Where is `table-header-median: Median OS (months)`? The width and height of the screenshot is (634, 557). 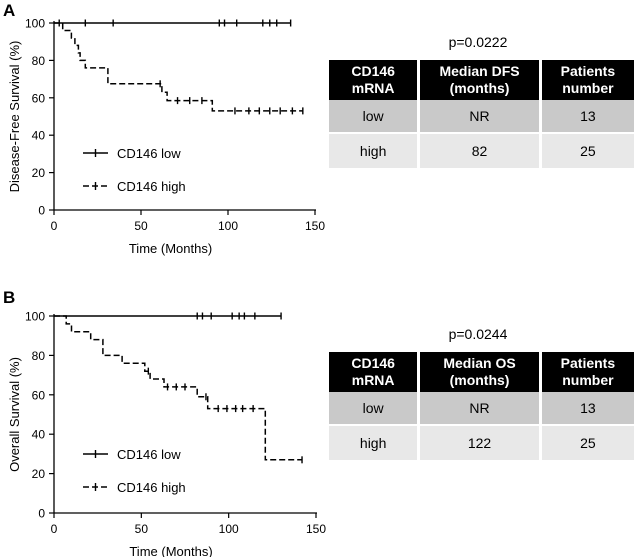
table-header-median: Median OS (months) is located at coordinates (481, 372).